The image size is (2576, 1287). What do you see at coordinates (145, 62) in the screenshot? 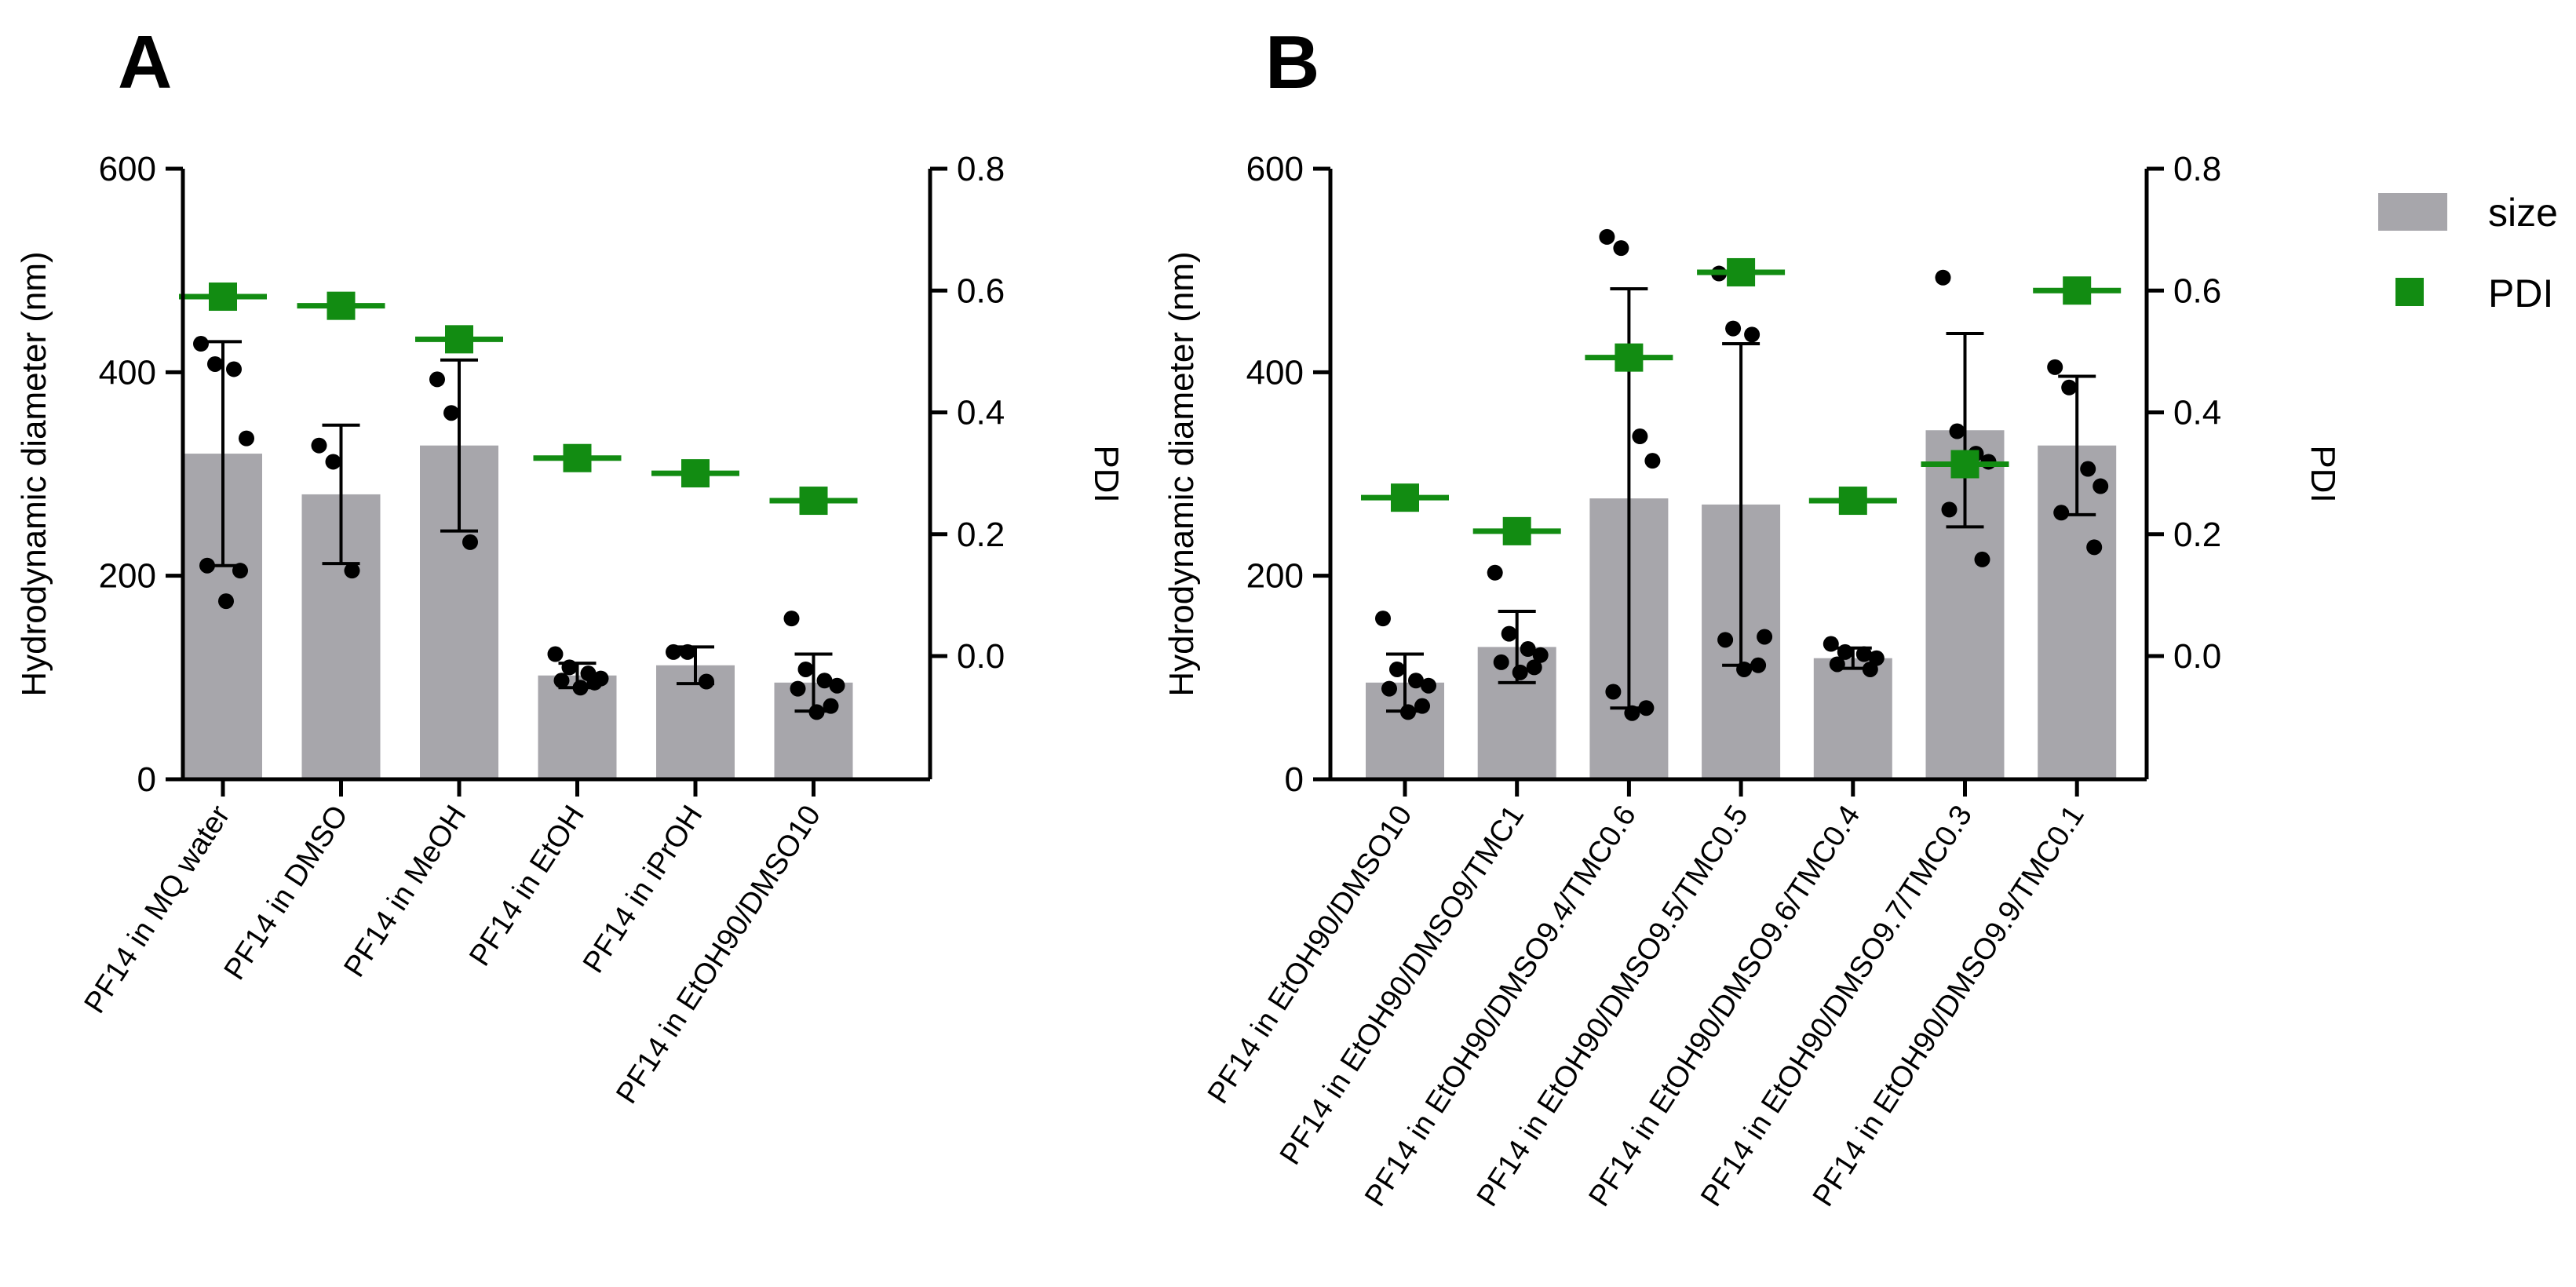
I see `panel-a-letter: A` at bounding box center [145, 62].